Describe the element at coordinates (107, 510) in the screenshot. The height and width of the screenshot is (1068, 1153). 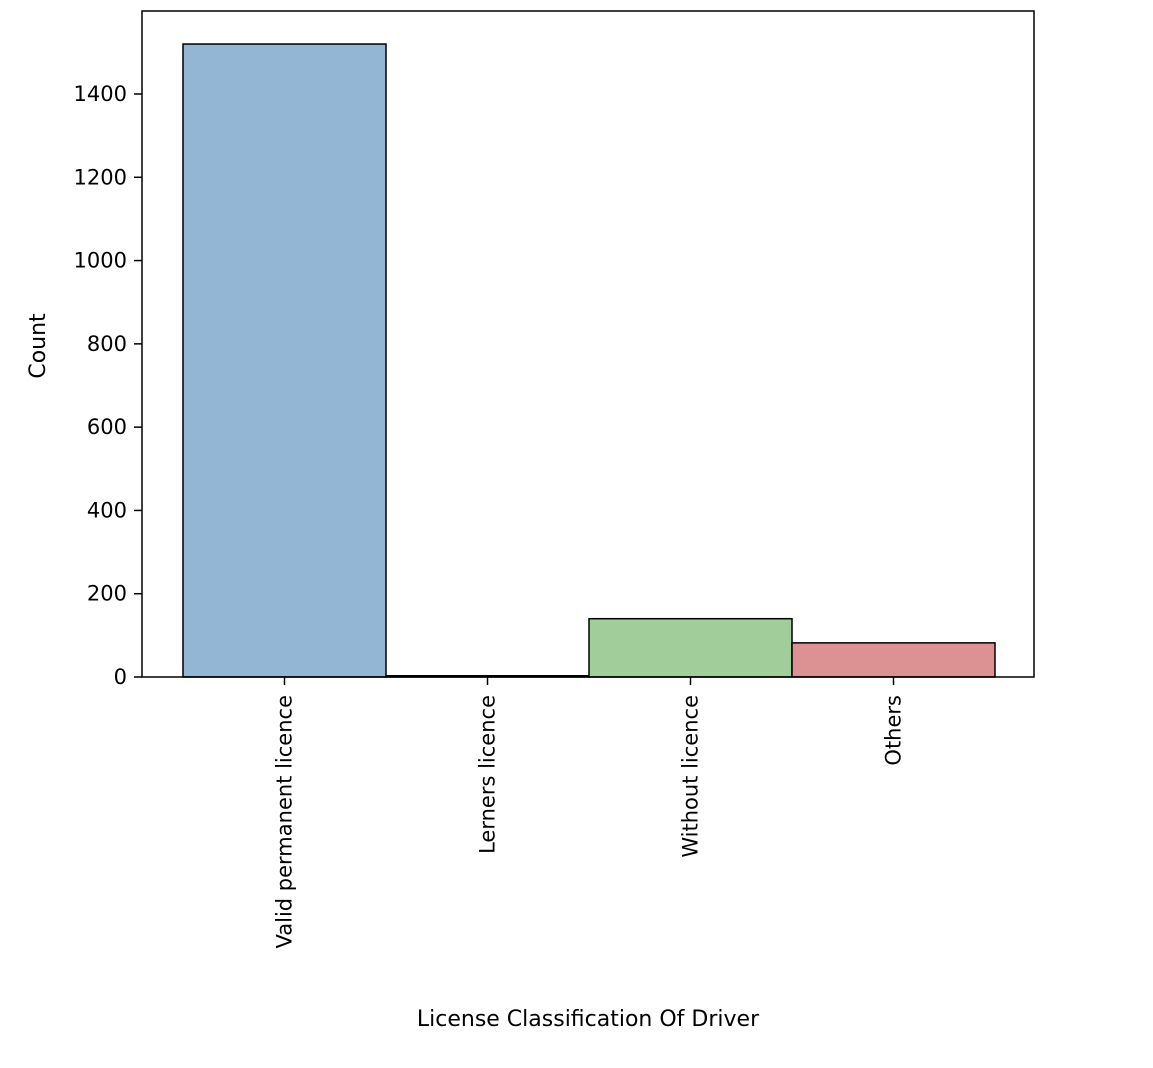
I see `y-tick-label: 400` at that location.